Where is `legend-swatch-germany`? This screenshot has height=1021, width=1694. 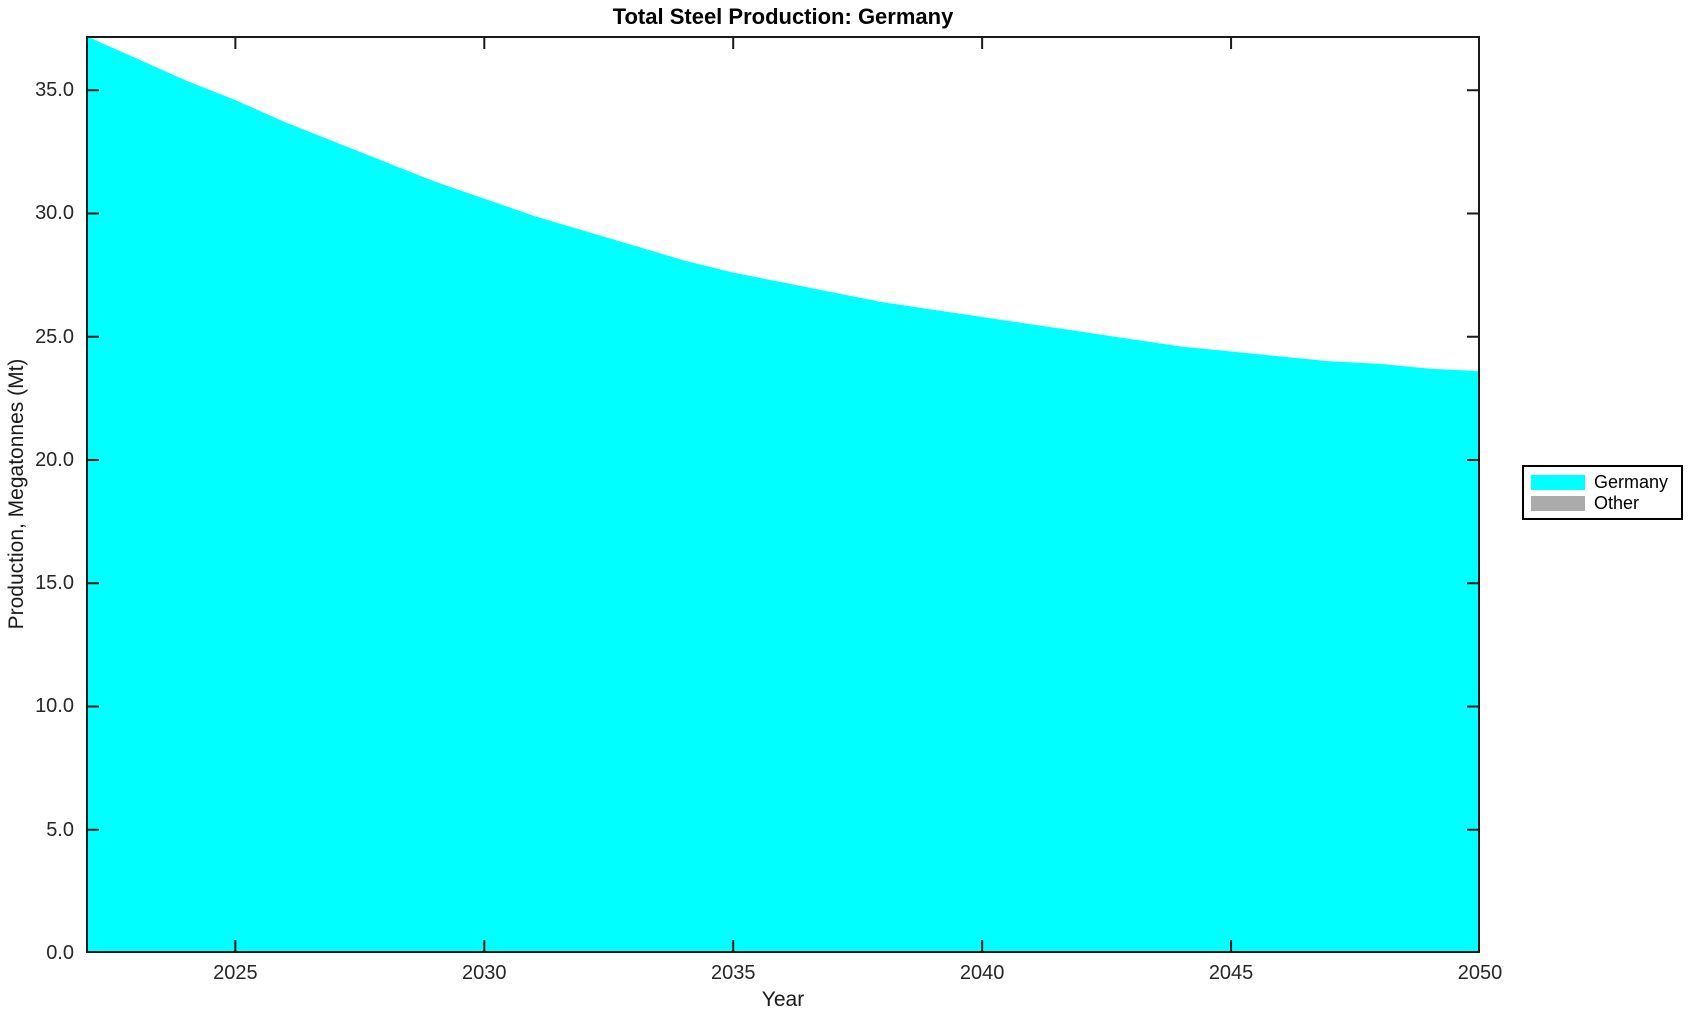
legend-swatch-germany is located at coordinates (1558, 482).